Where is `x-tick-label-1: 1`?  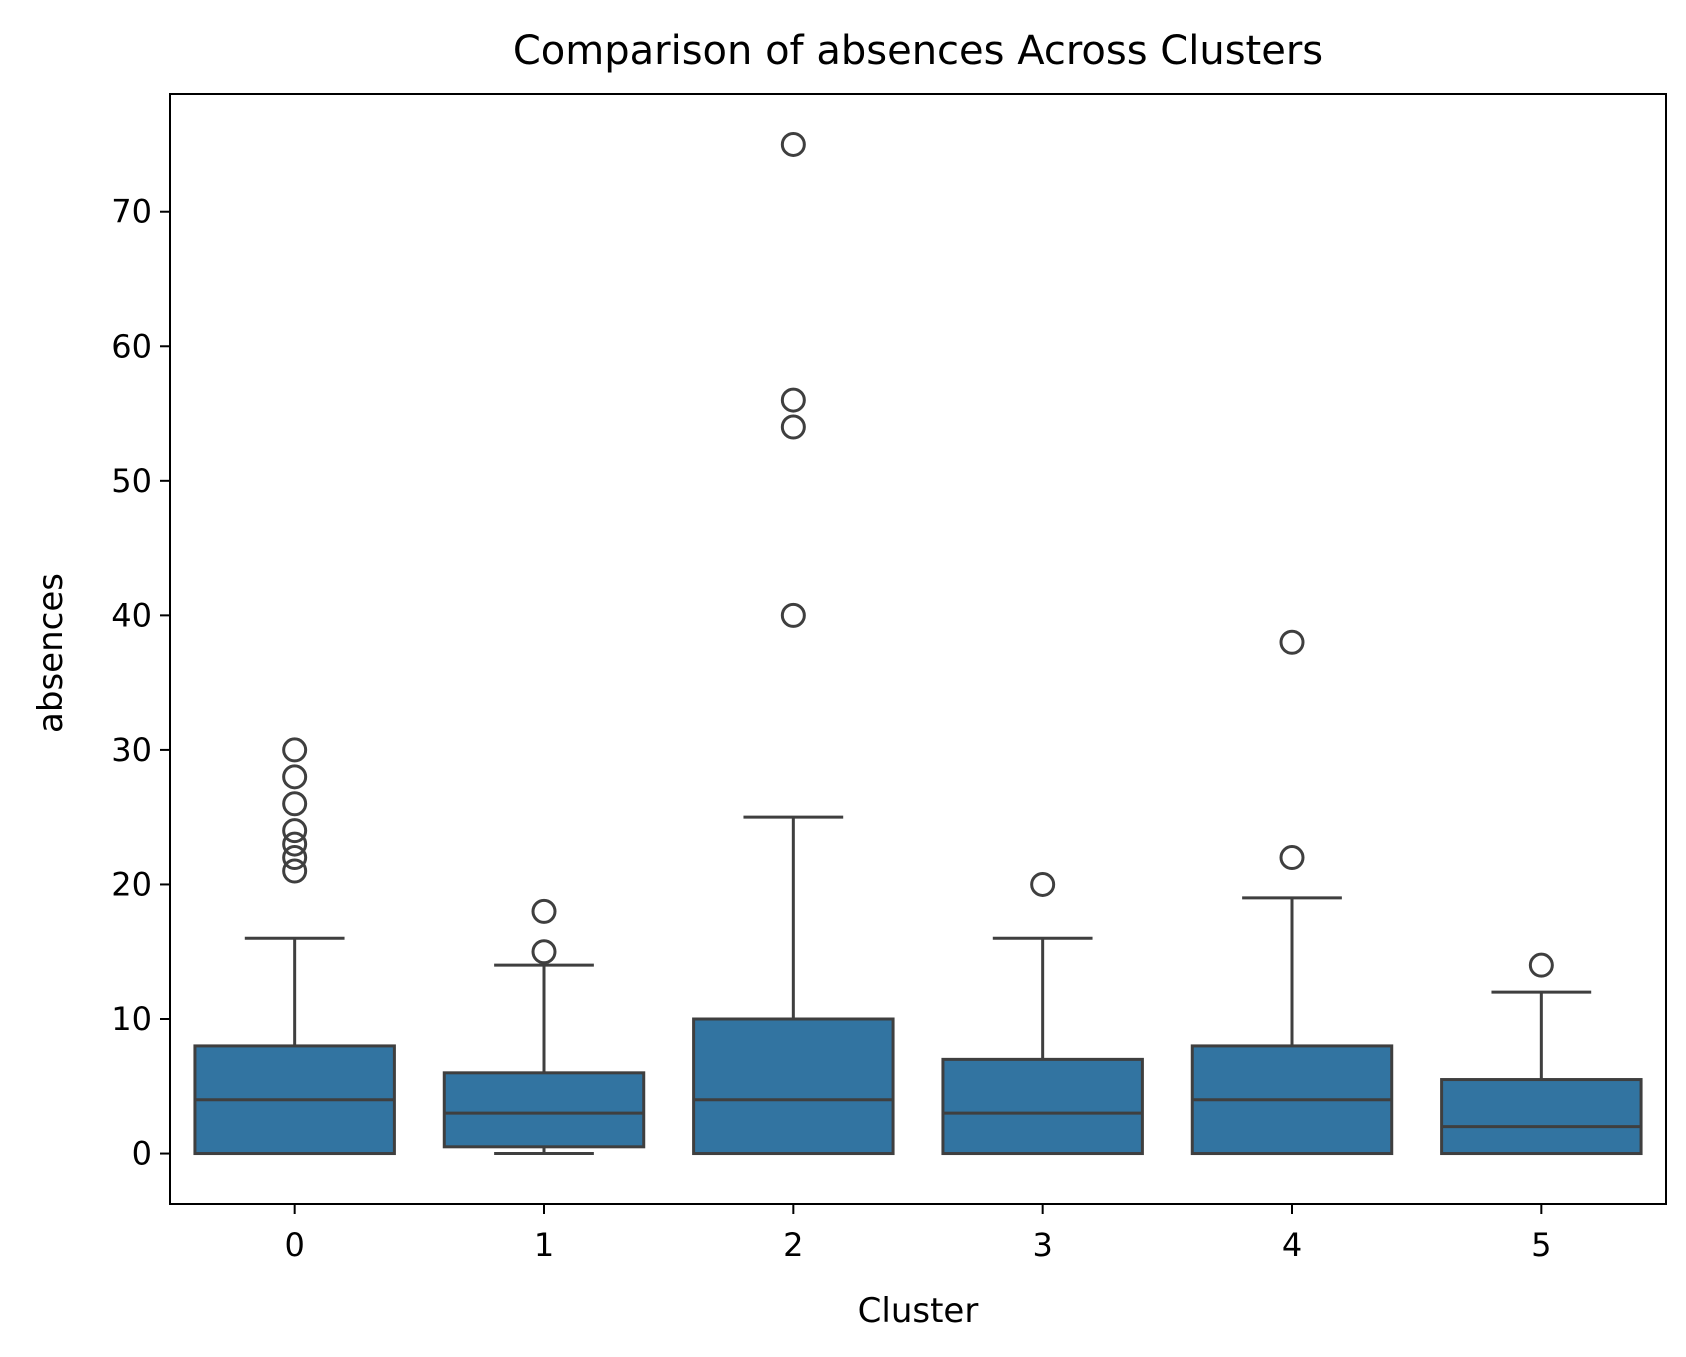
x-tick-label-1: 1 is located at coordinates (544, 1245).